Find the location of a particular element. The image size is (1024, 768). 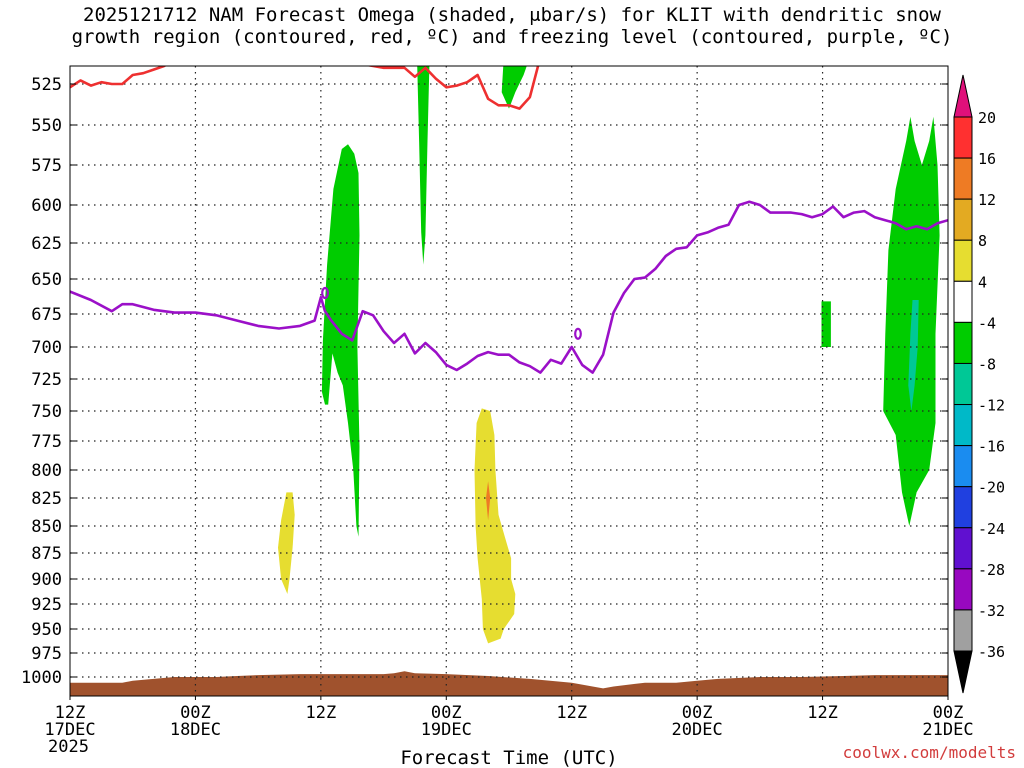

colorbar-label-neg8: -8 is located at coordinates (987, 364).